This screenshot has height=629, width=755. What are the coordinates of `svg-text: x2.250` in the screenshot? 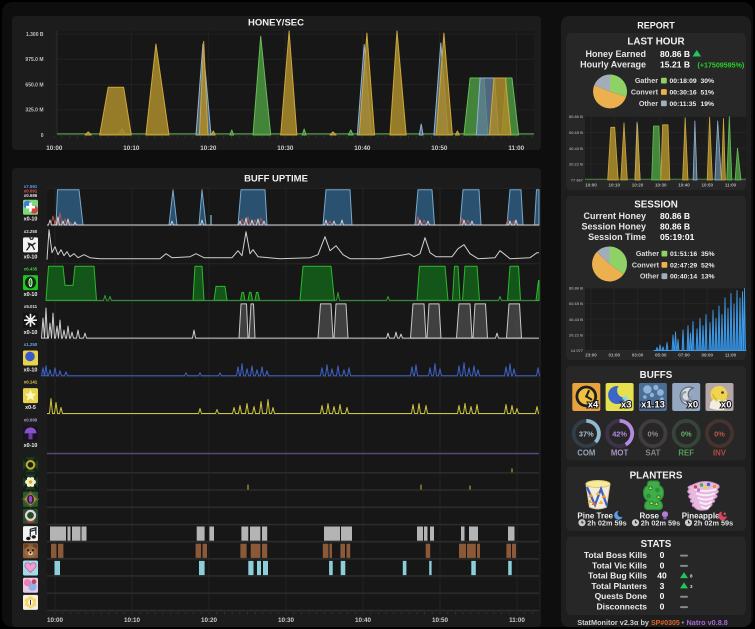 It's located at (31, 231).